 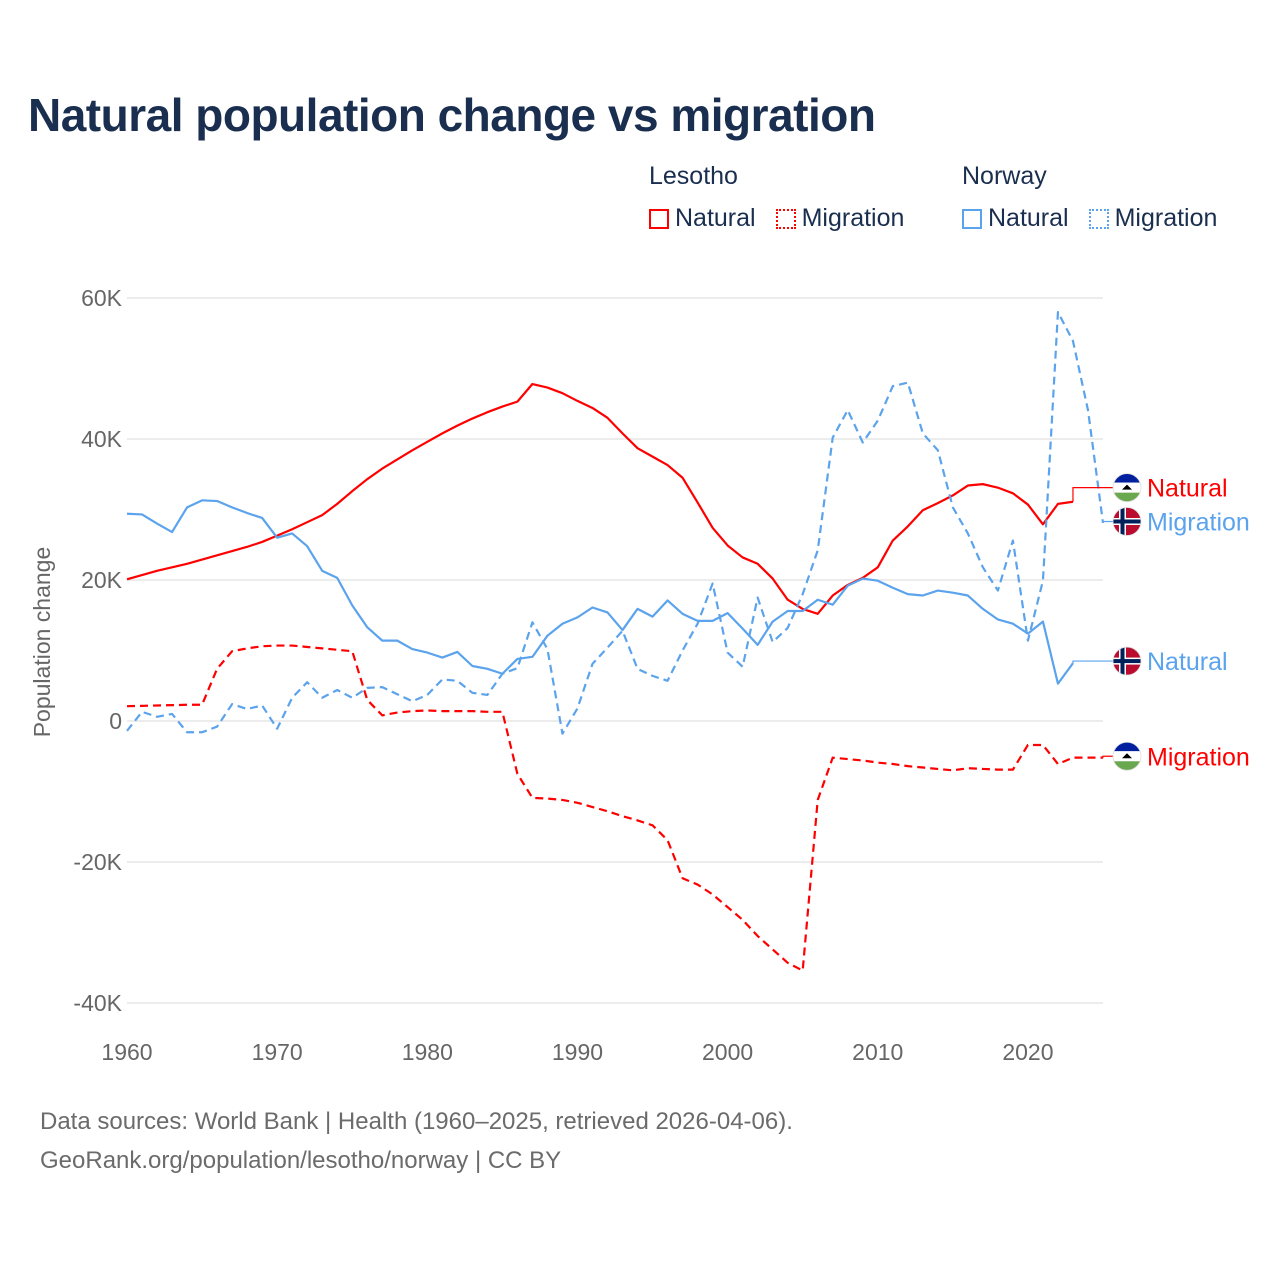 I want to click on legend-norway-items: Natural Migration, so click(x=1099, y=218).